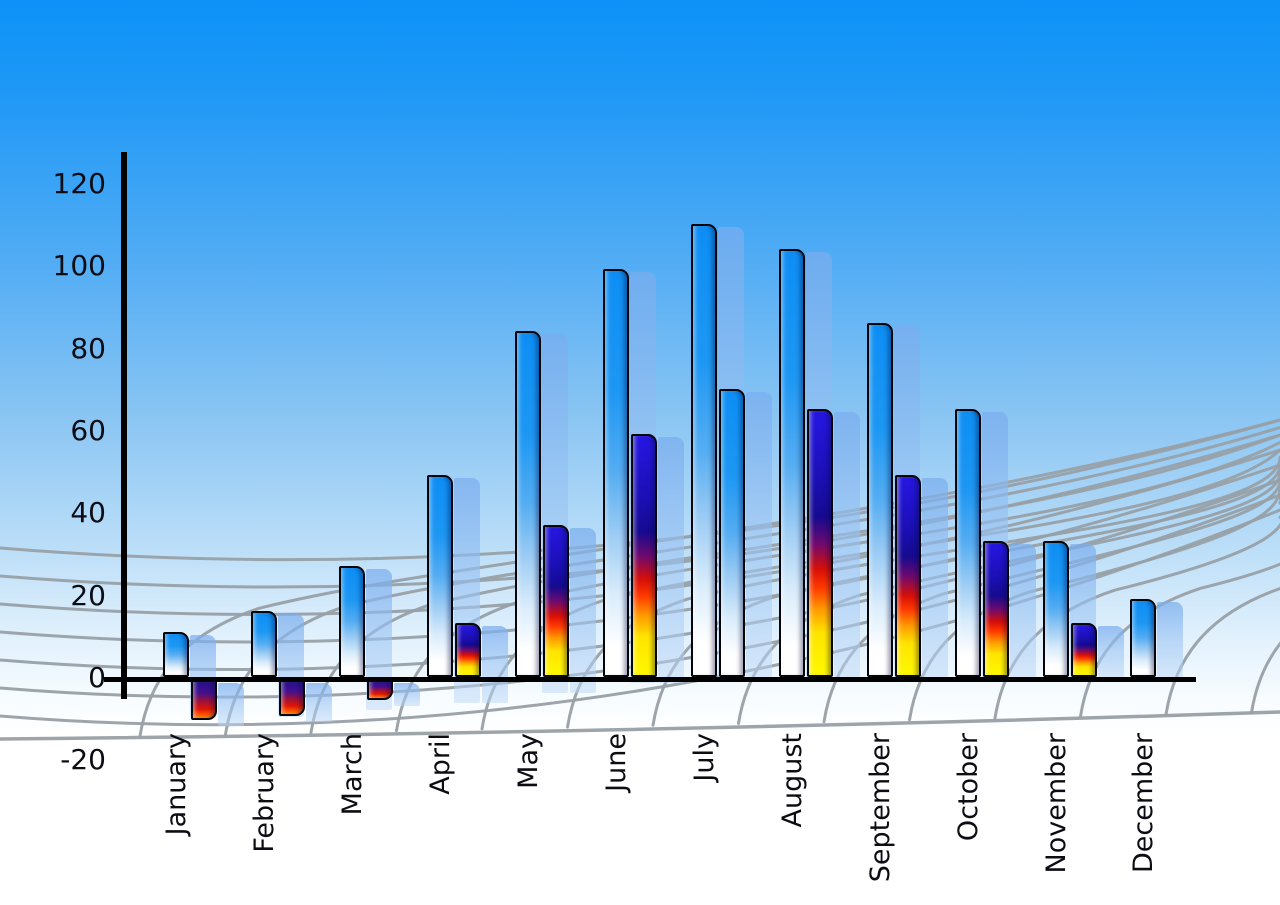 The image size is (1280, 905). What do you see at coordinates (351, 621) in the screenshot?
I see `bar-march-series1` at bounding box center [351, 621].